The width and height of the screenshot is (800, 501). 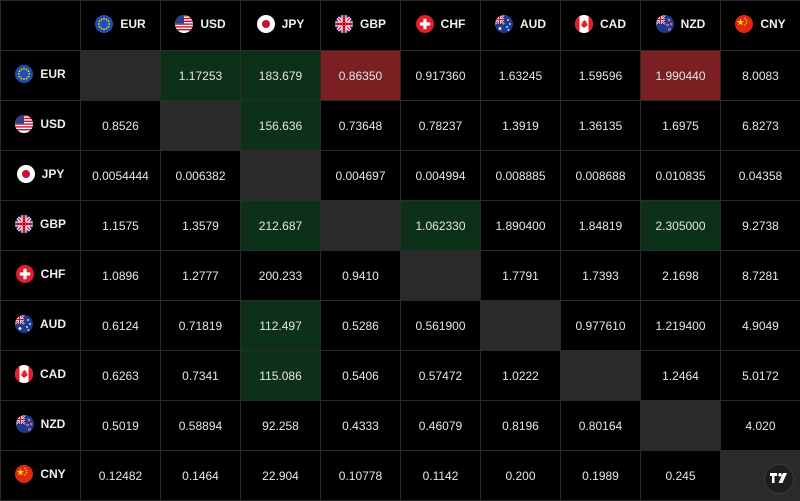 What do you see at coordinates (281, 326) in the screenshot?
I see `rate-cell: 112.497` at bounding box center [281, 326].